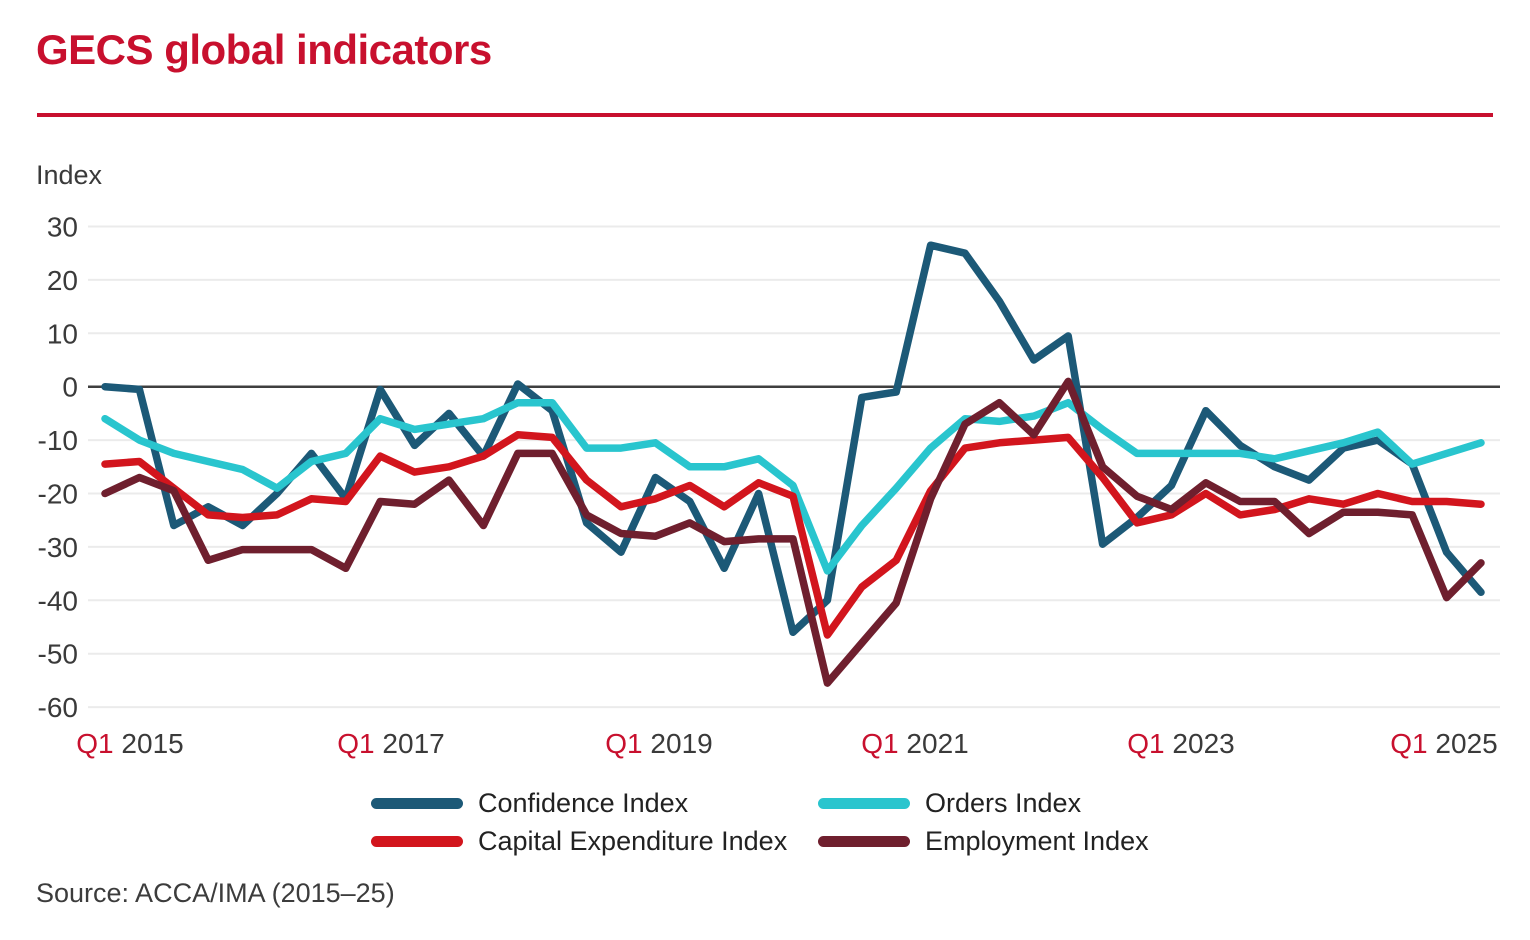 This screenshot has height=940, width=1530. I want to click on x-tick-label-2015: Q1 2015, so click(129, 743).